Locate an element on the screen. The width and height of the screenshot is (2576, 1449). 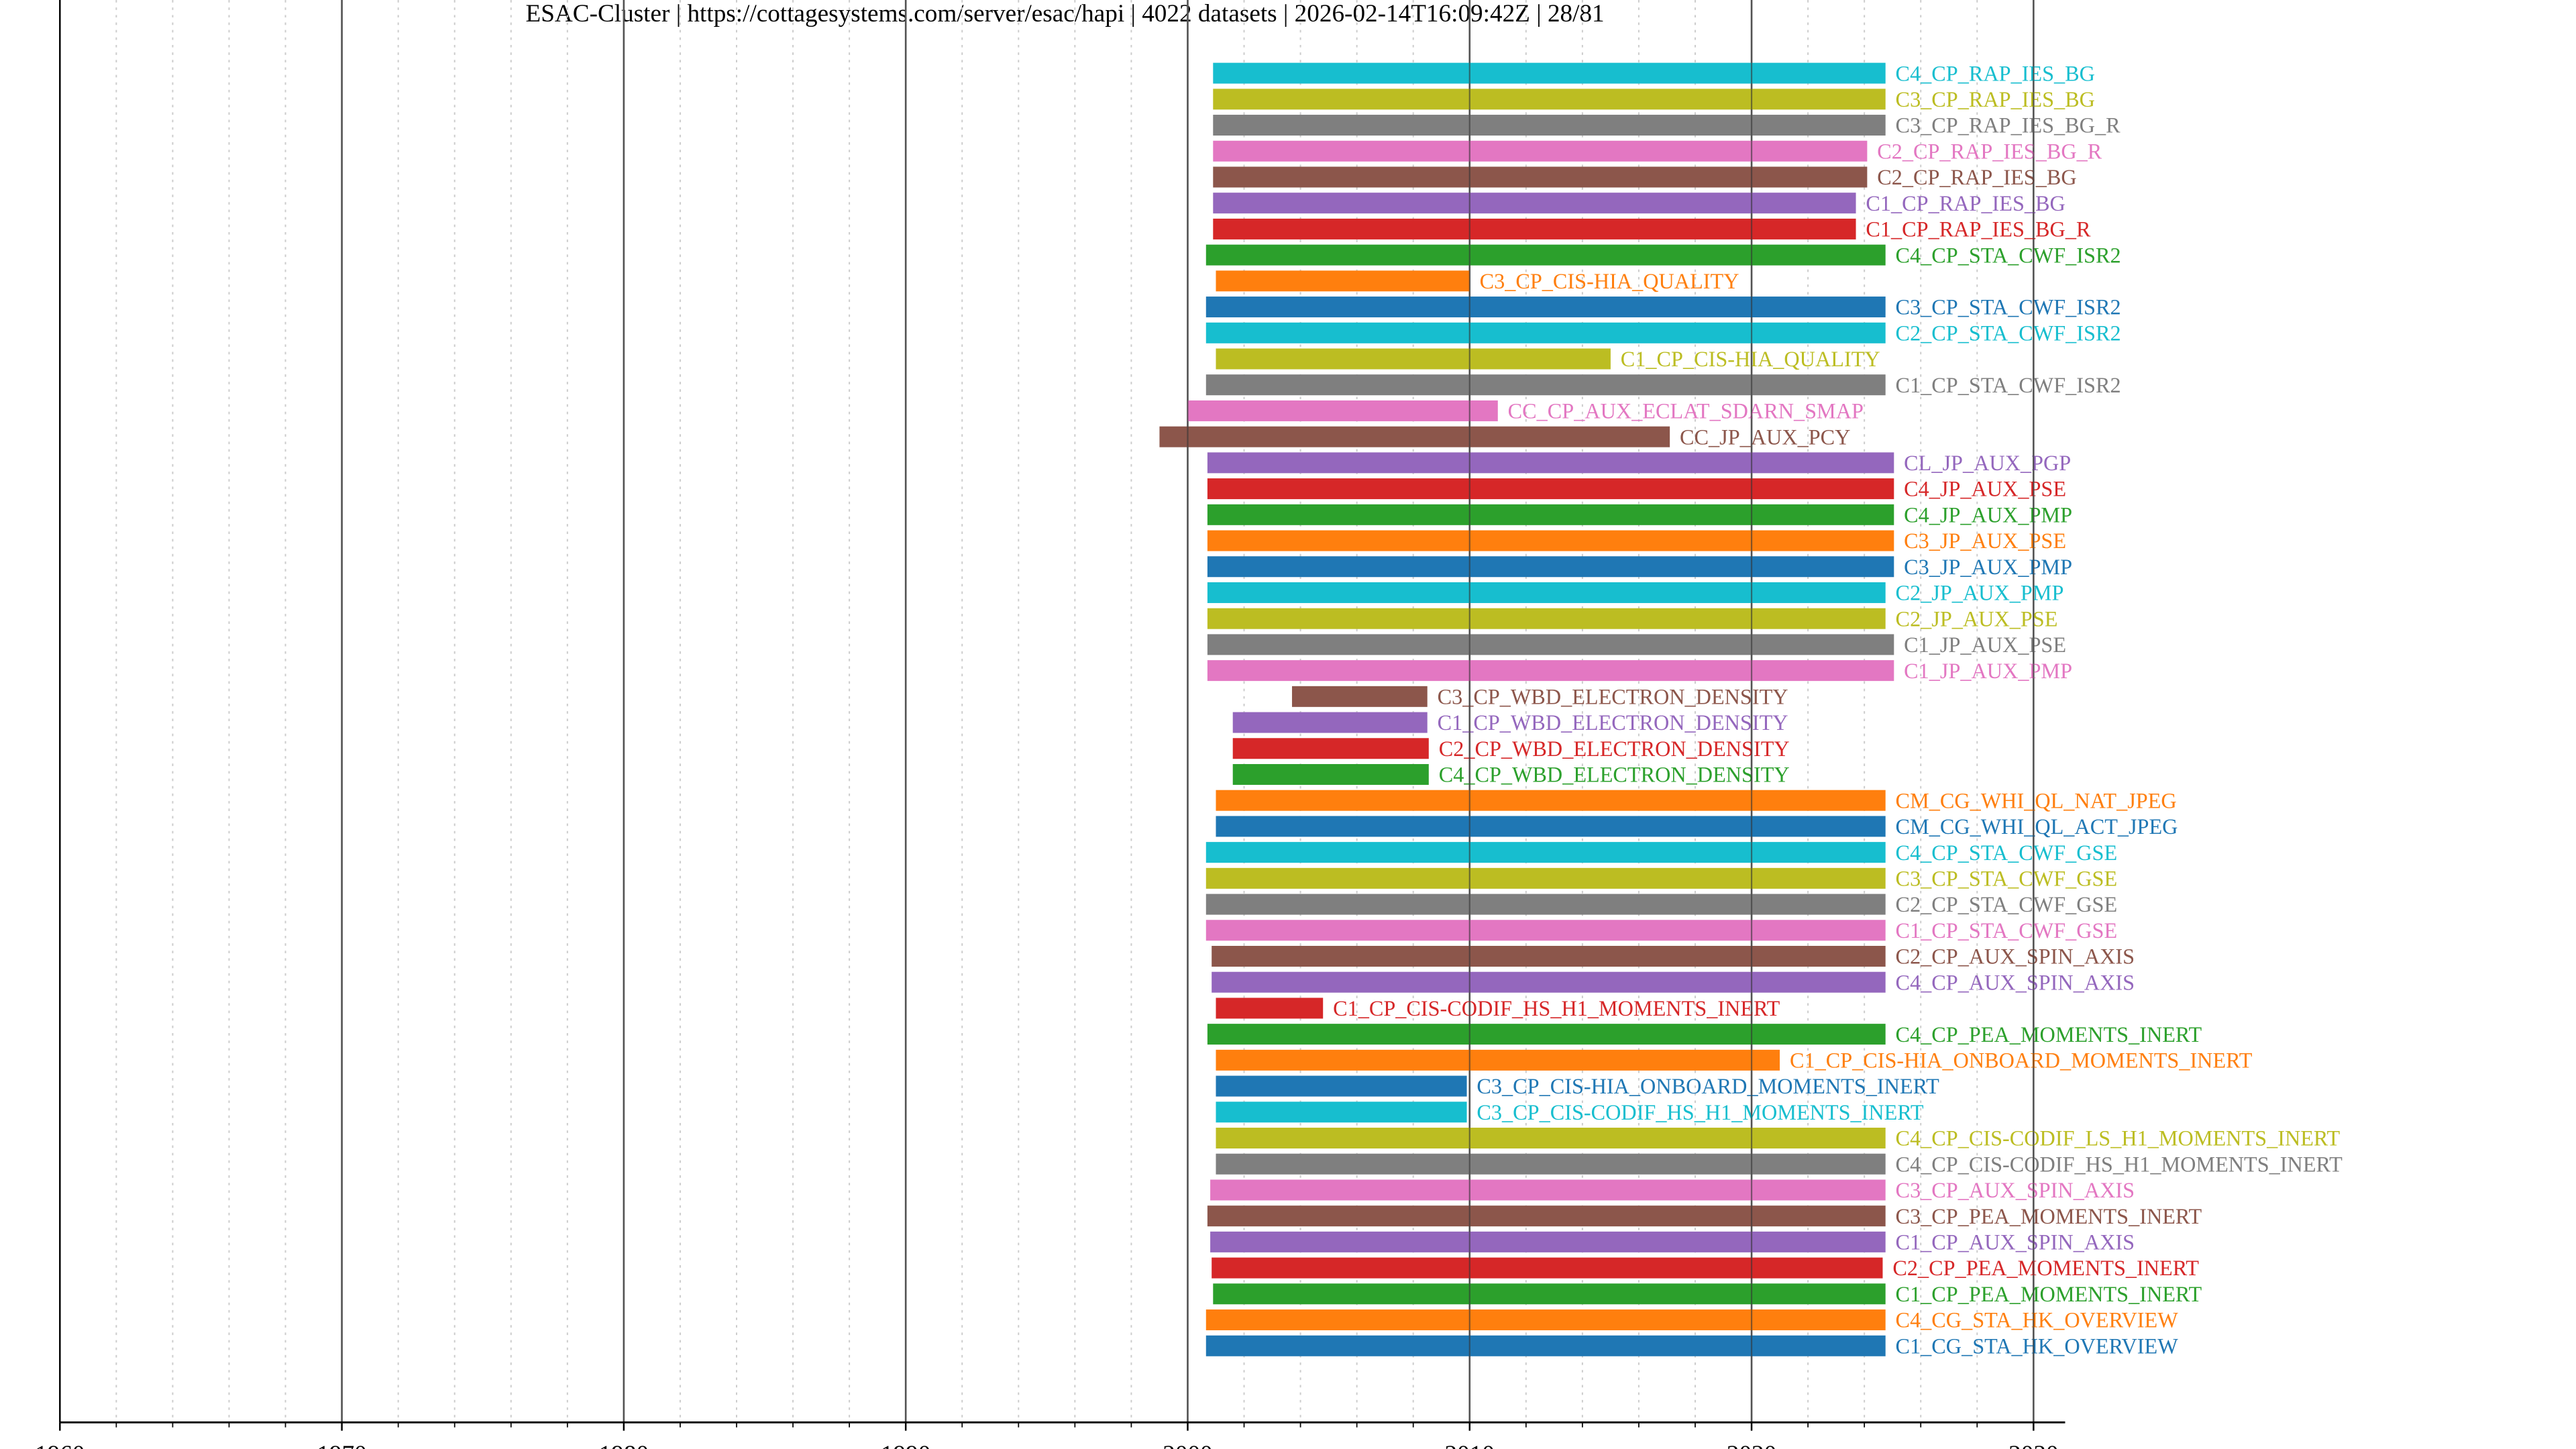
dataset-label: C3_CP_CIS-HIA_ONBOARD_MOMENTS_INERT is located at coordinates (1708, 1086).